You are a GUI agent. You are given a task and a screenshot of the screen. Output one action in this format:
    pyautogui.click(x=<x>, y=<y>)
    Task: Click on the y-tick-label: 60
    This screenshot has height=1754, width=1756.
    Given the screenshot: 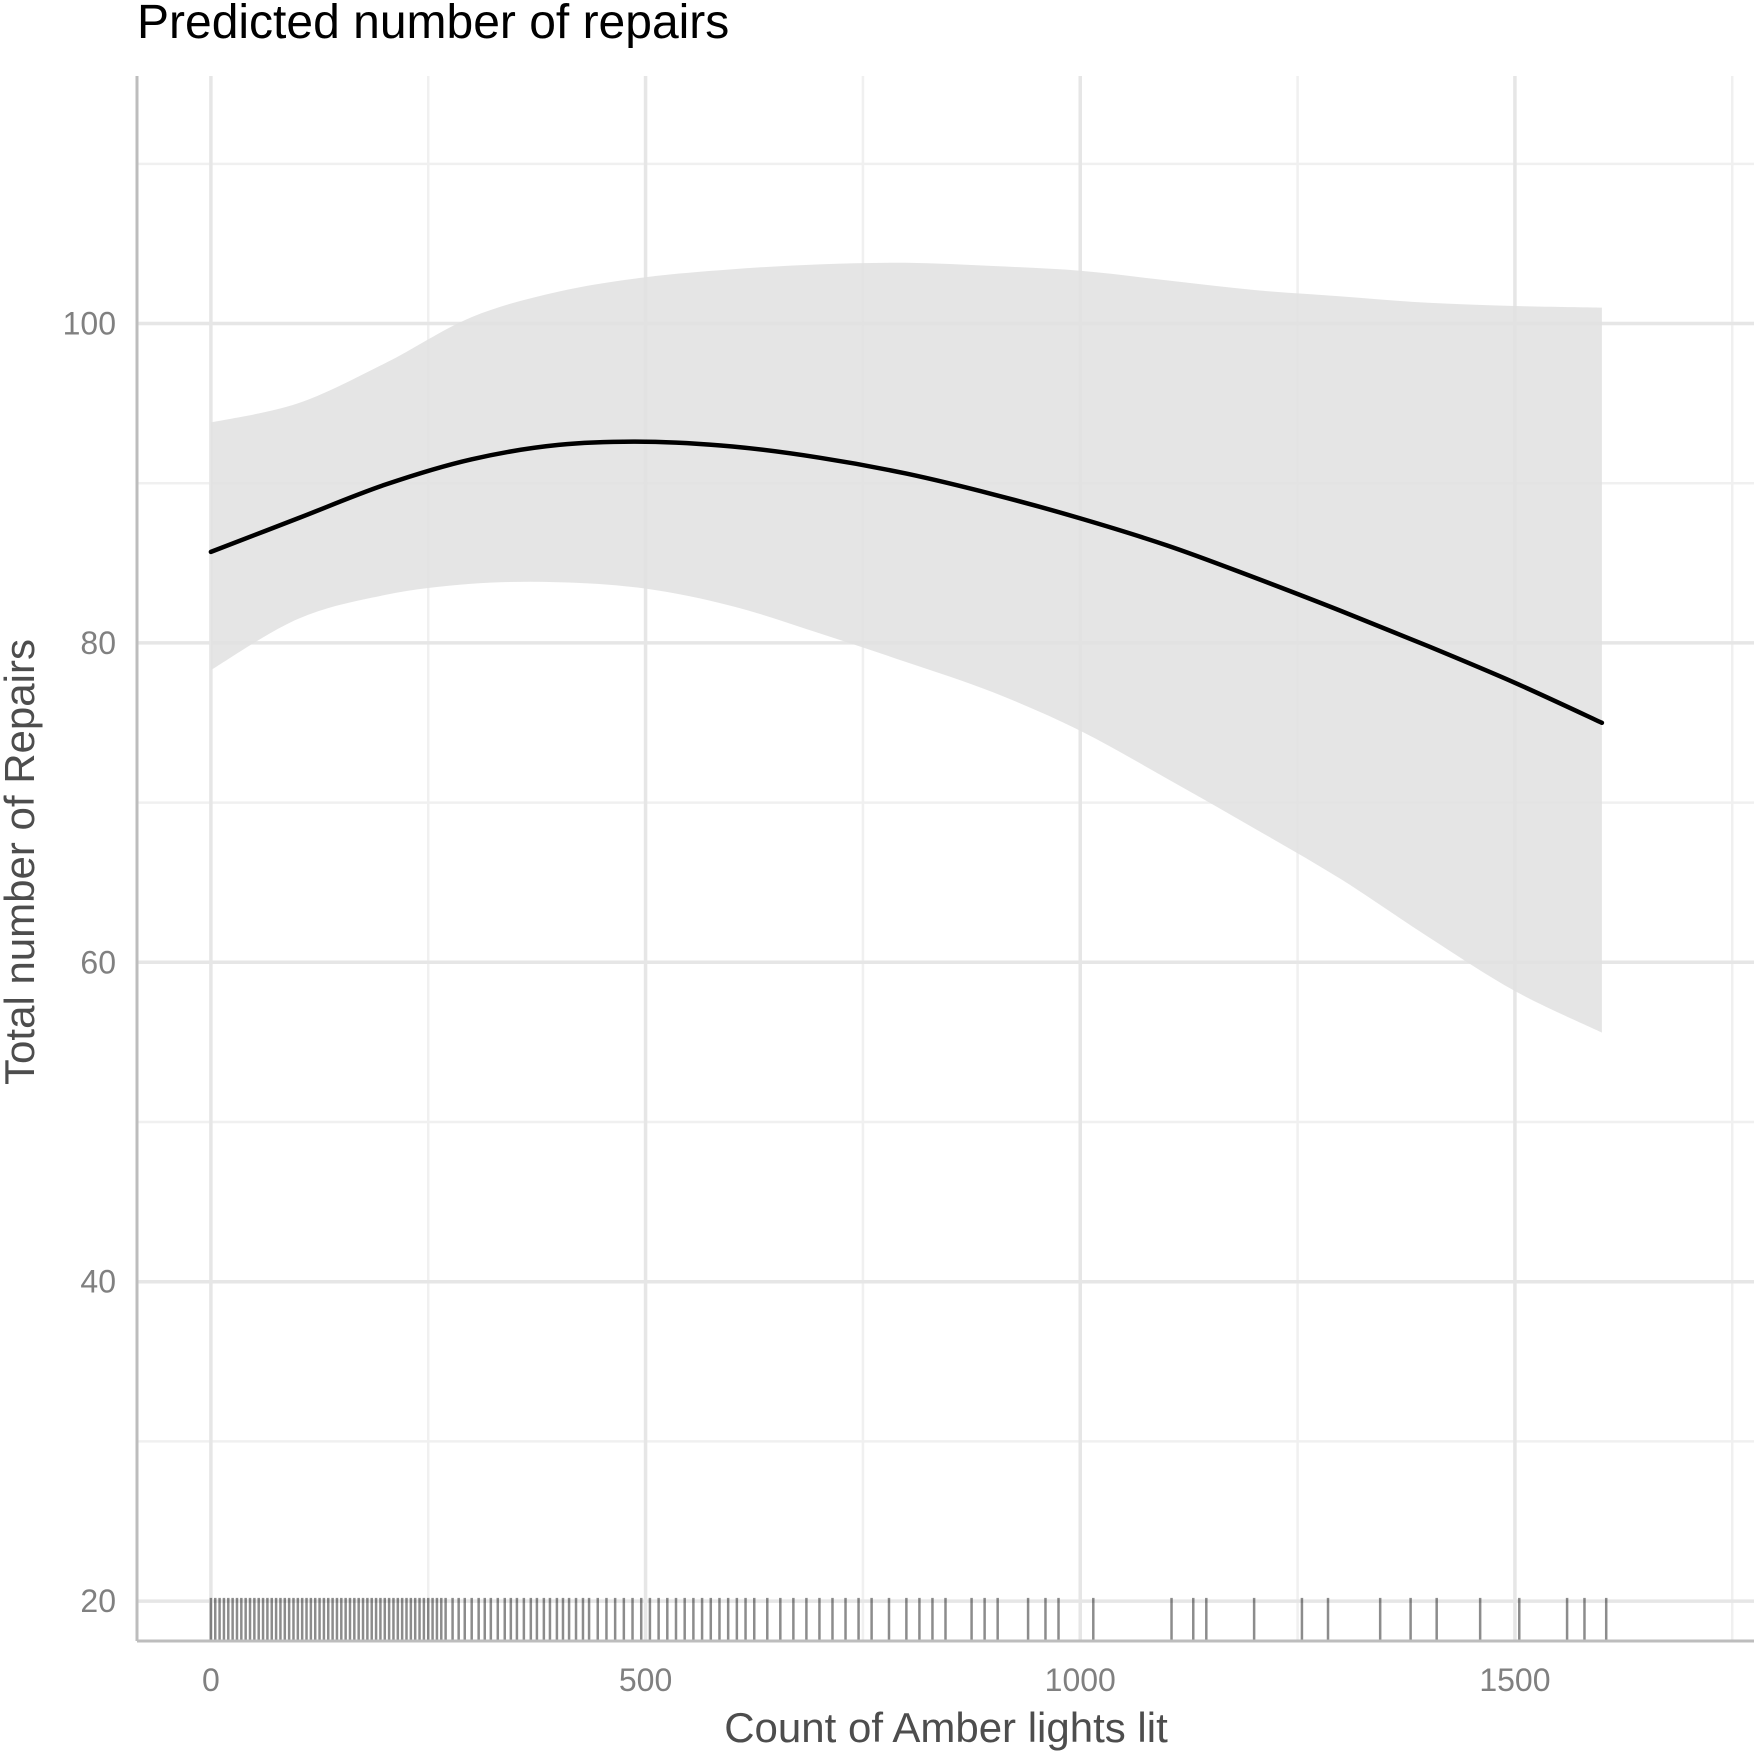 What is the action you would take?
    pyautogui.click(x=98, y=962)
    